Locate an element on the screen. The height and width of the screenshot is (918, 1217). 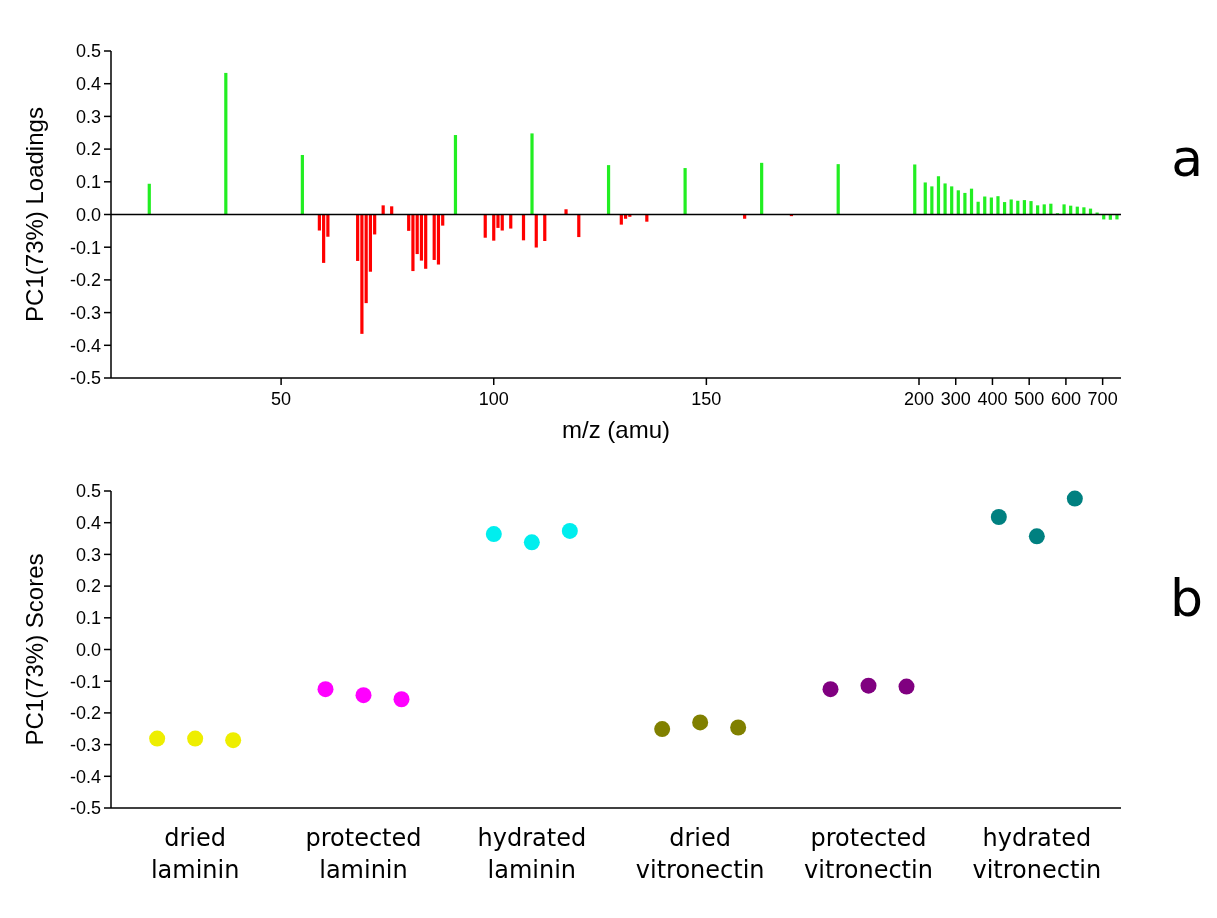
x-tick-label: dried vitronectin is located at coordinates (700, 854).